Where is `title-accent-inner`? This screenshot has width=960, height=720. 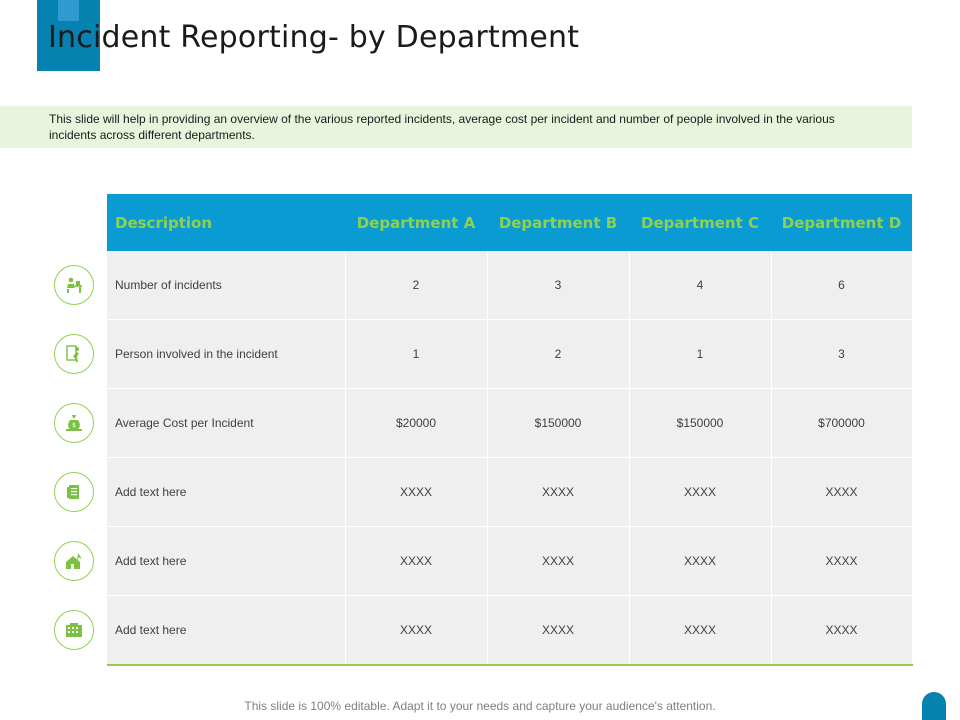 title-accent-inner is located at coordinates (68, 10).